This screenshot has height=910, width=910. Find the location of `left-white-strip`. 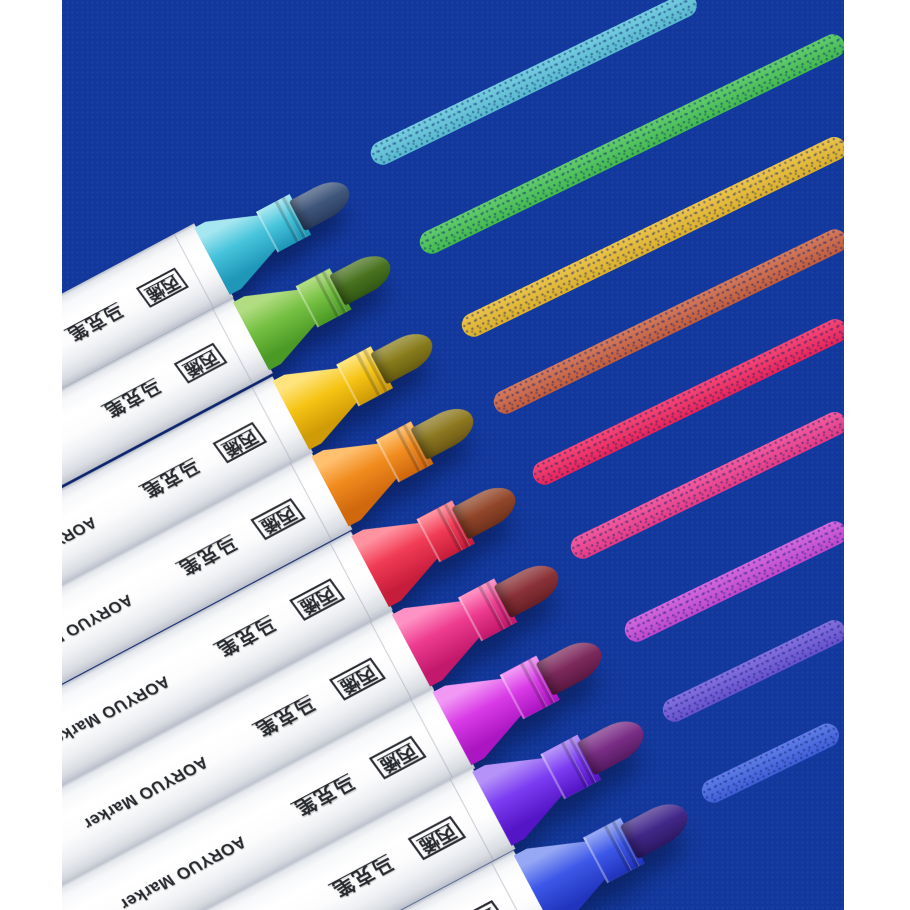

left-white-strip is located at coordinates (31, 455).